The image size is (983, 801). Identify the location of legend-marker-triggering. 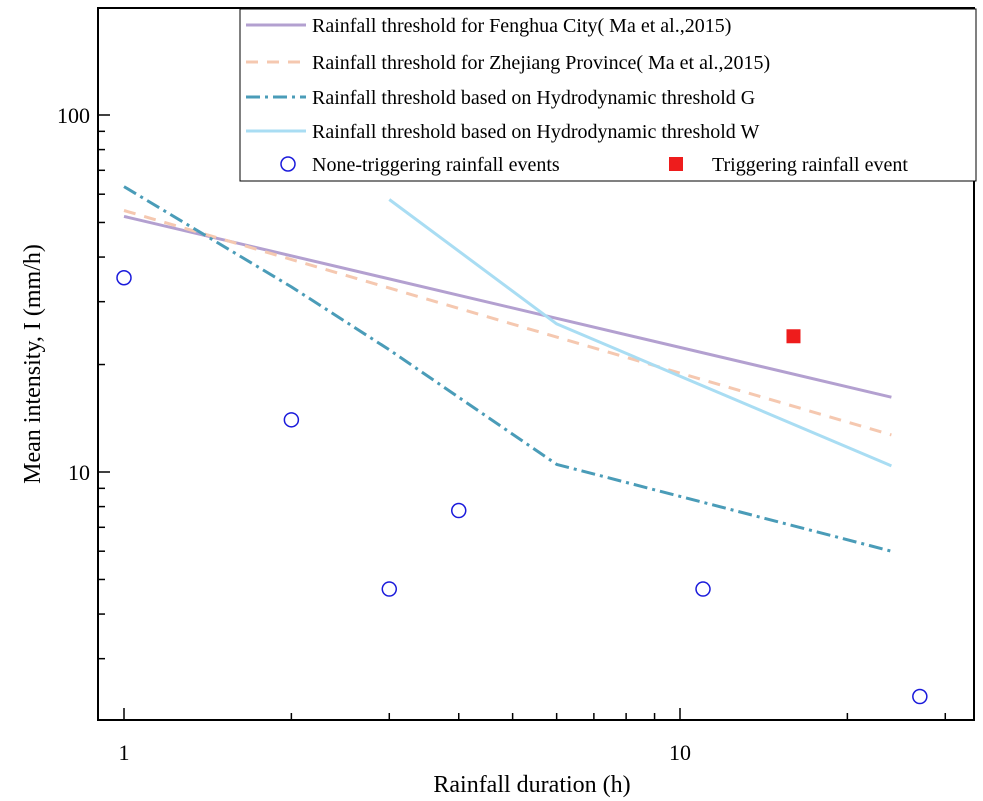
(676, 164).